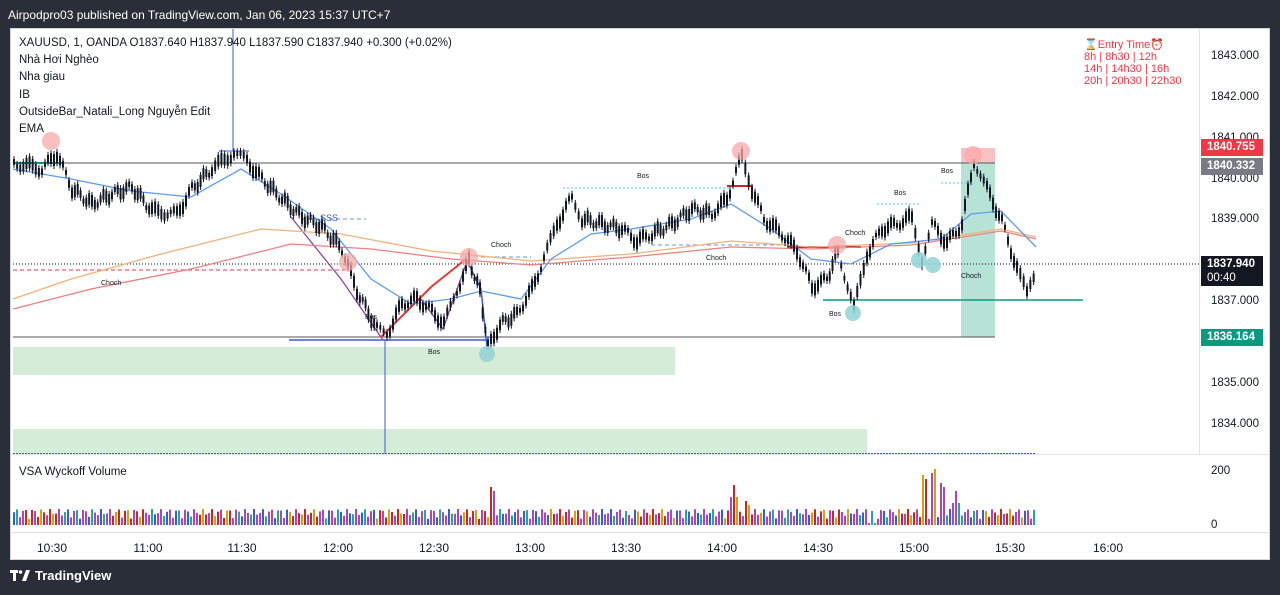 Image resolution: width=1280 pixels, height=595 pixels. I want to click on indicator-name: OutsideBar_Natali_Long Nguyễn Edit, so click(115, 111).